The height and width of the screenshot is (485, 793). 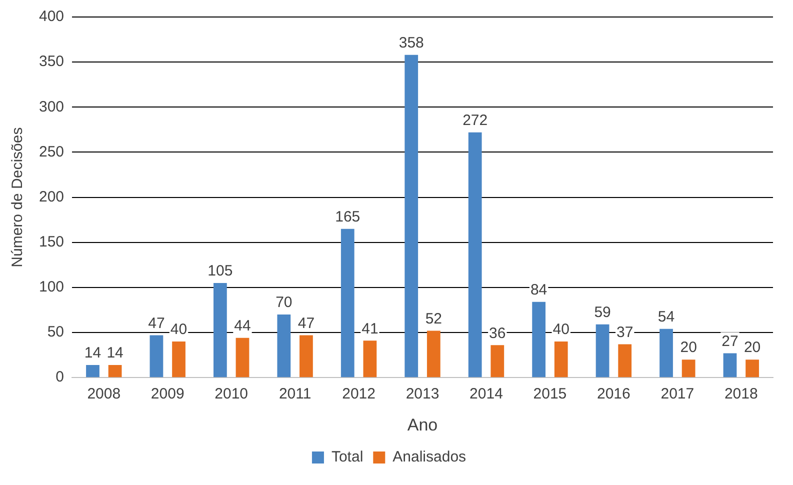 What do you see at coordinates (104, 394) in the screenshot?
I see `x-tick-label: 2008` at bounding box center [104, 394].